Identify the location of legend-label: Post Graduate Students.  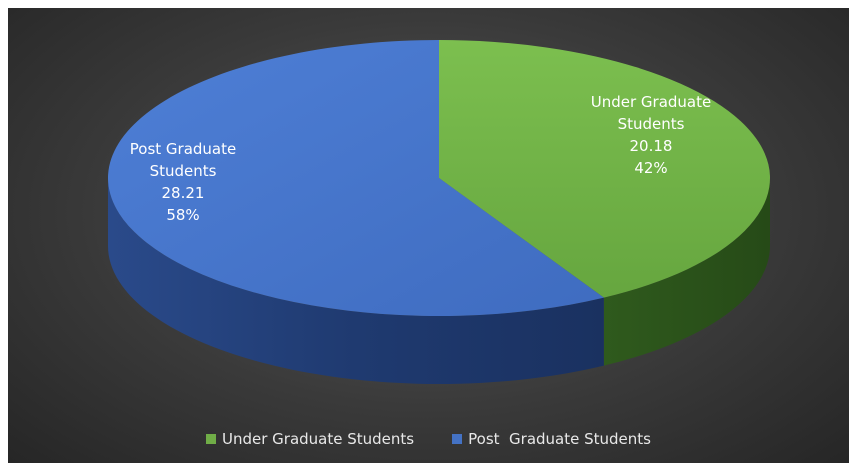
(559, 439).